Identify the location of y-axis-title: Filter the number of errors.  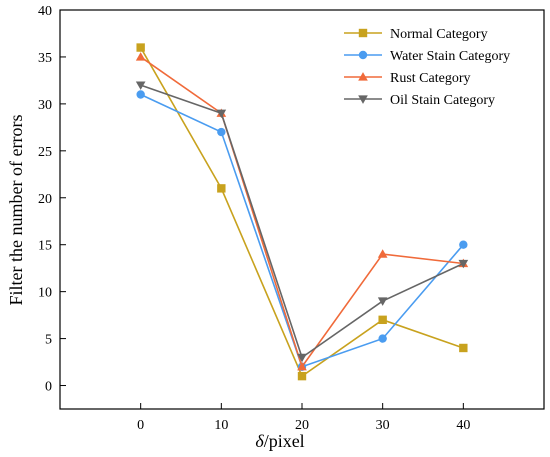
(16, 210).